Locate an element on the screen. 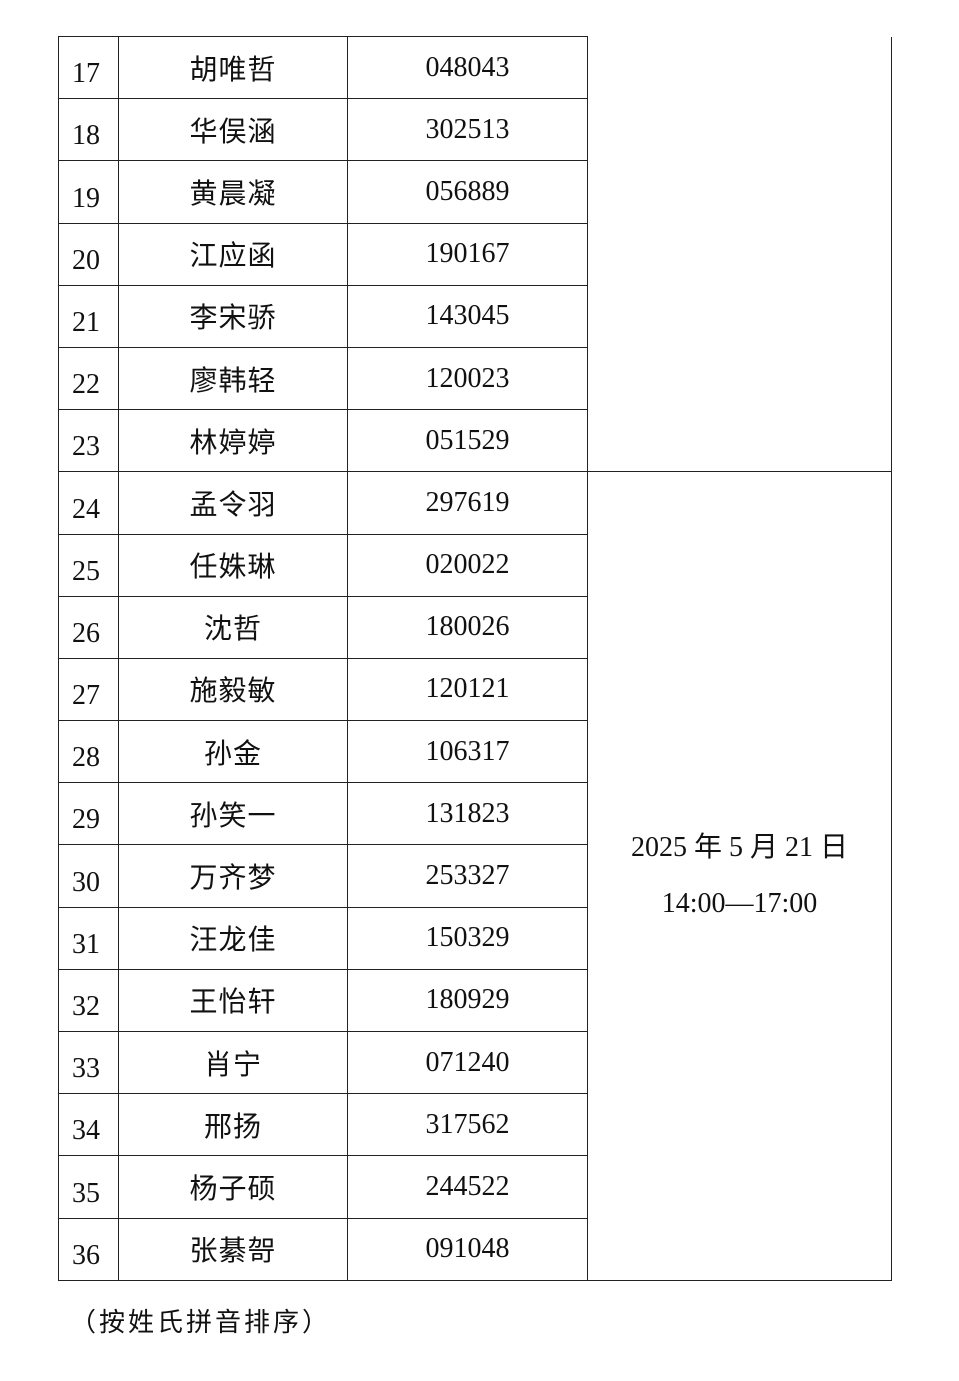 The width and height of the screenshot is (959, 1381). candidate-id: 051529 is located at coordinates (467, 441).